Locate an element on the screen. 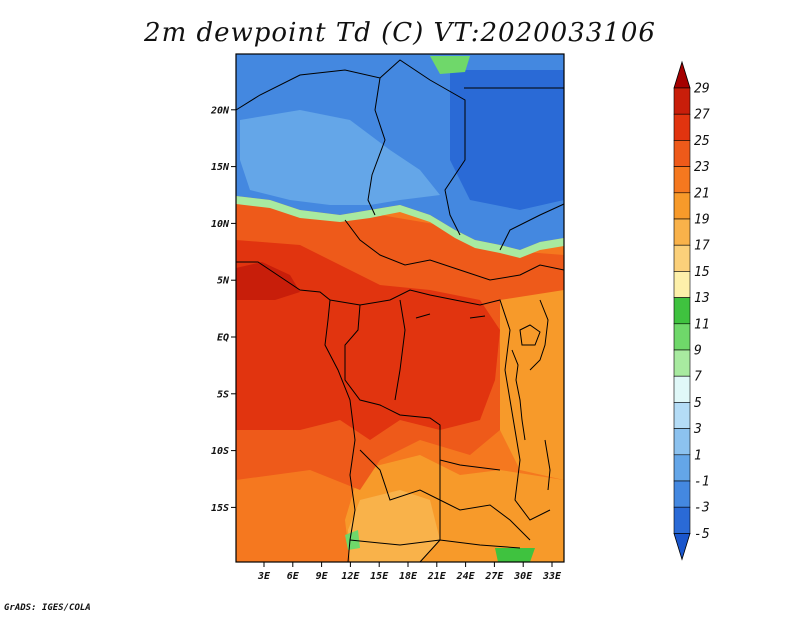 Image resolution: width=800 pixels, height=618 pixels. lon-tick-label: 18E is located at coordinates (408, 576).